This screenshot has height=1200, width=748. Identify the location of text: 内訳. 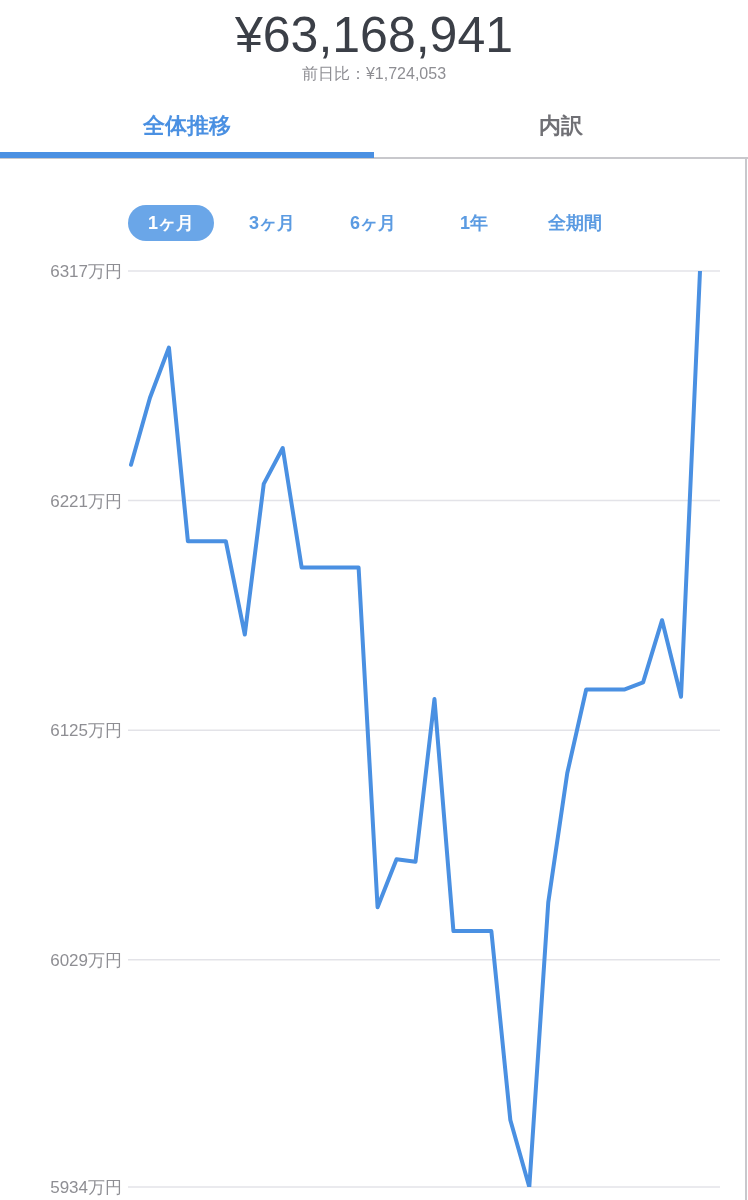
(561, 125).